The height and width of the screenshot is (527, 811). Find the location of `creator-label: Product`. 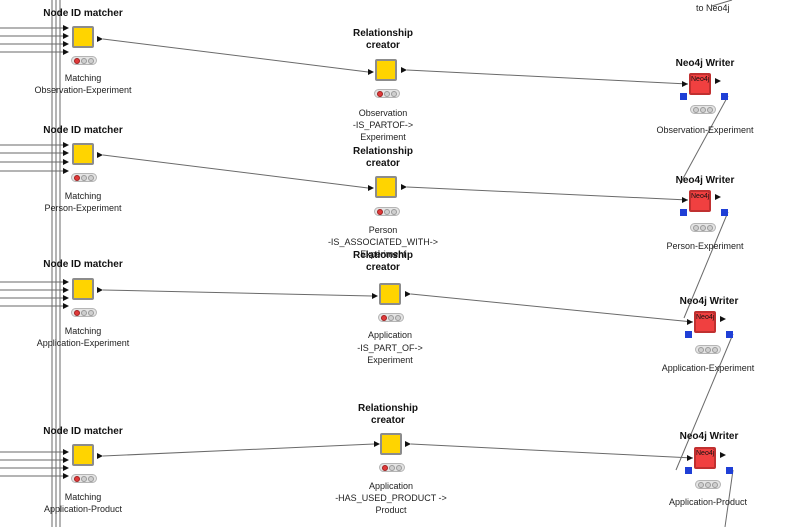

creator-label: Product is located at coordinates (391, 510).